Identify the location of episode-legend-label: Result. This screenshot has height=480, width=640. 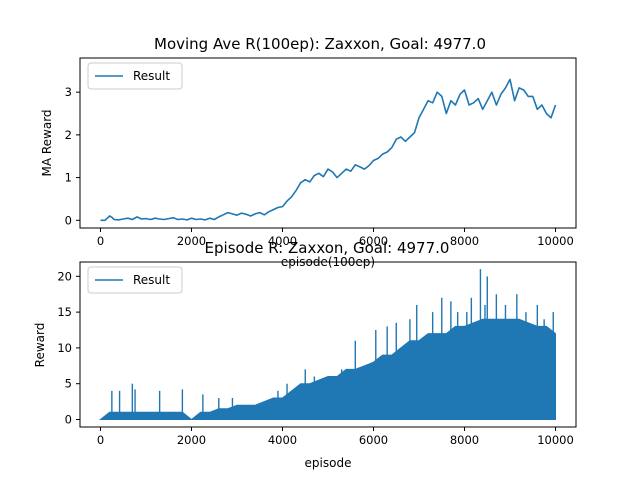
(151, 280).